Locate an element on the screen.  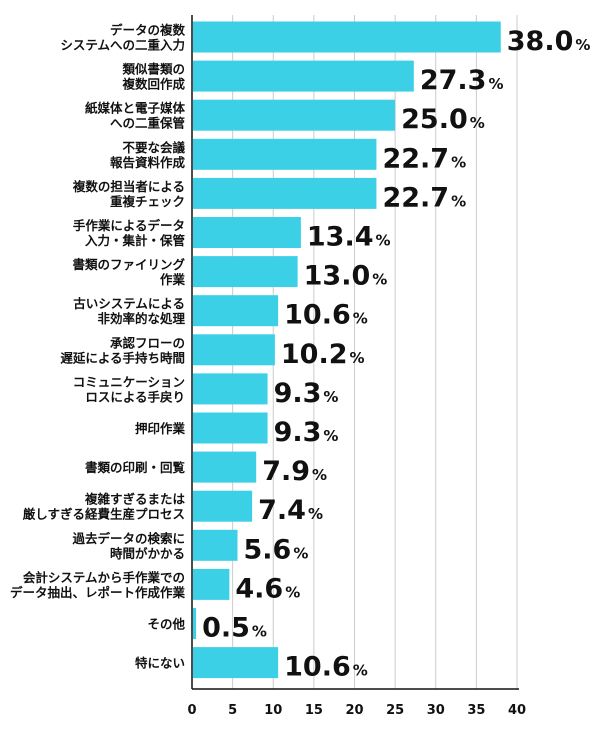
x-tick-label: 20 is located at coordinates (354, 710).